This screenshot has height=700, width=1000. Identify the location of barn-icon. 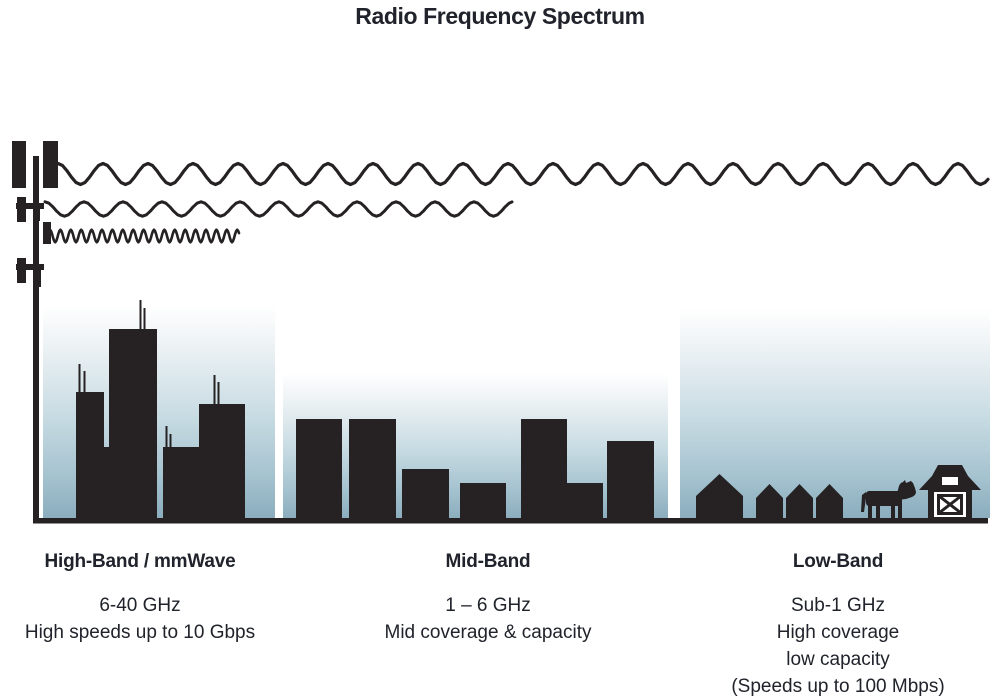
(950, 492).